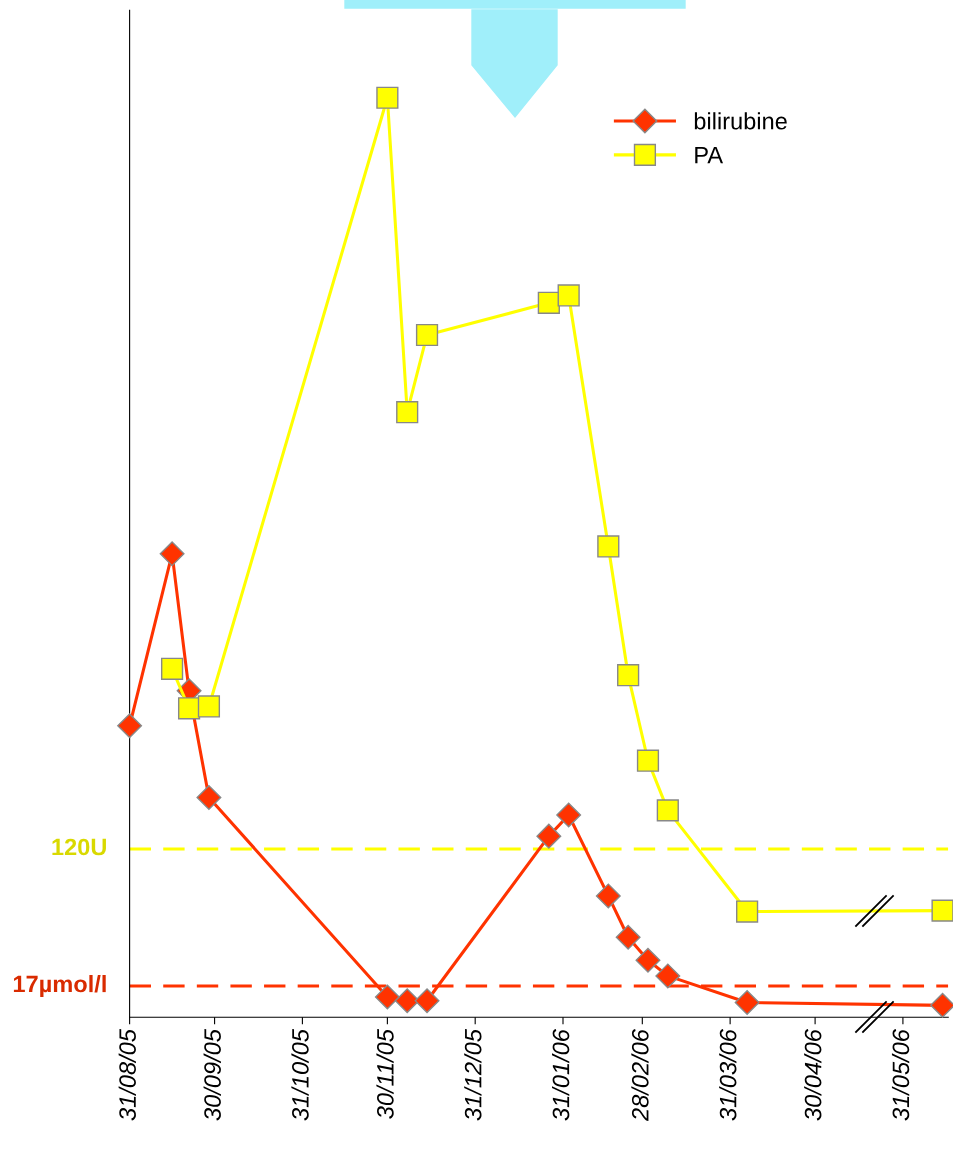 The width and height of the screenshot is (953, 1156). Describe the element at coordinates (813, 1075) in the screenshot. I see `x-tick-label: 30/04/06` at that location.